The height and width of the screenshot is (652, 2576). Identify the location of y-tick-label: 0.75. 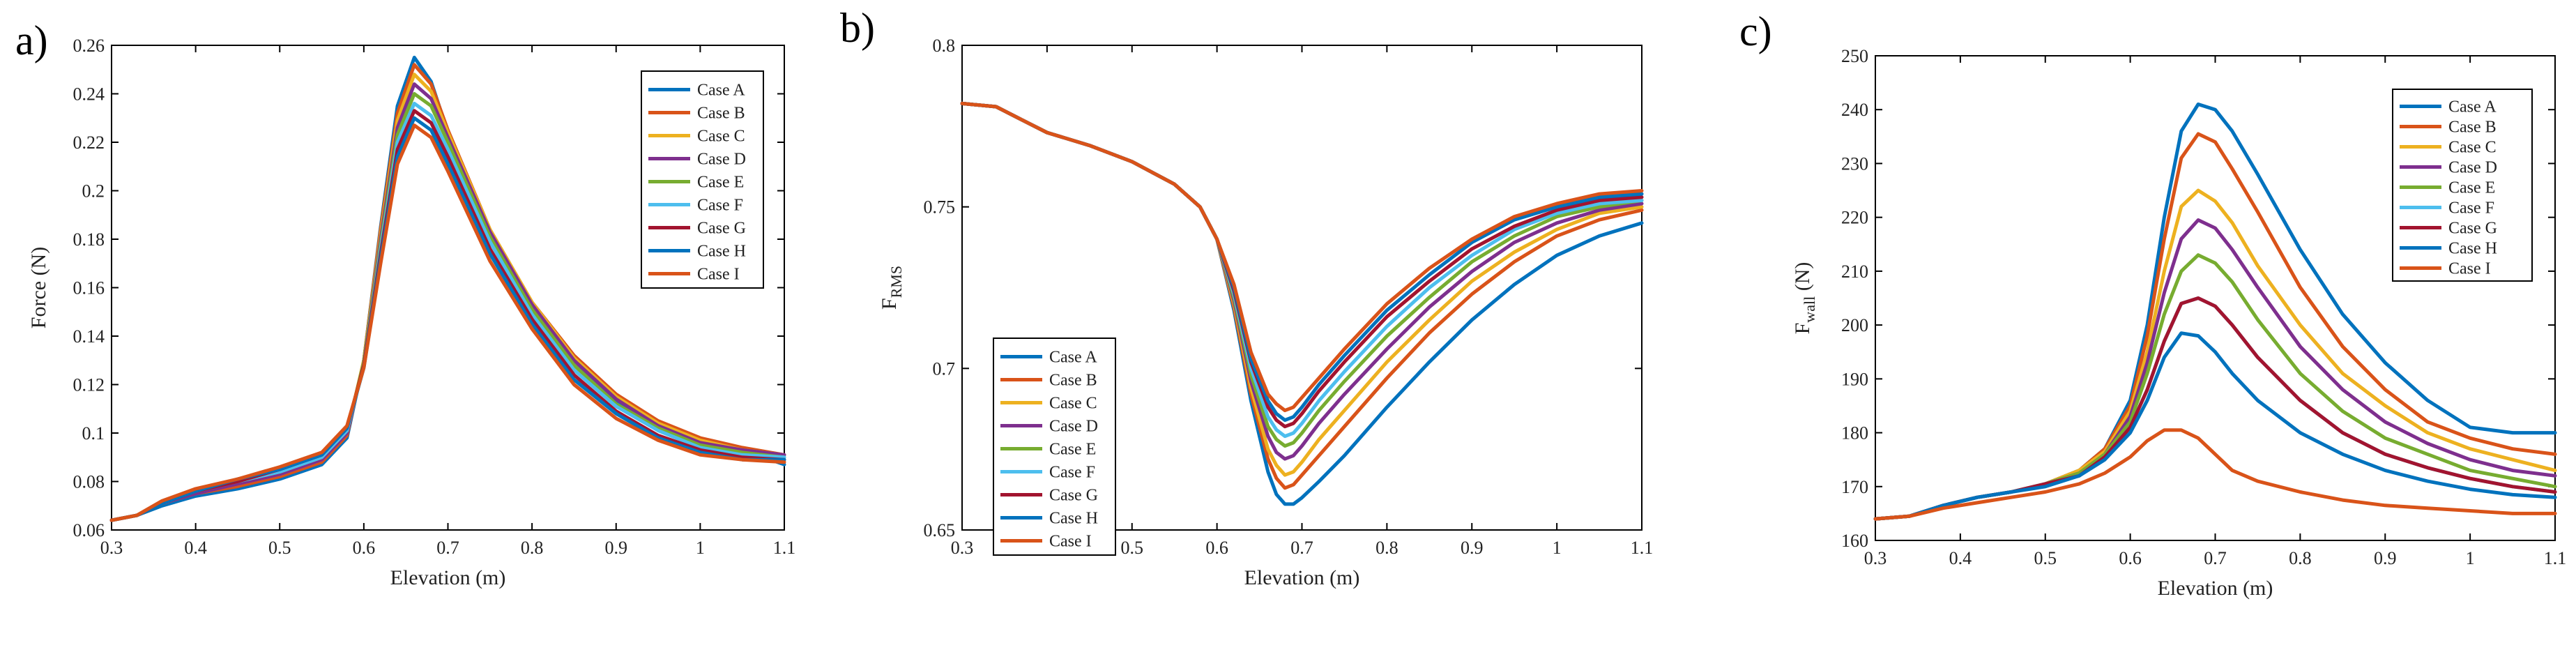
(940, 207).